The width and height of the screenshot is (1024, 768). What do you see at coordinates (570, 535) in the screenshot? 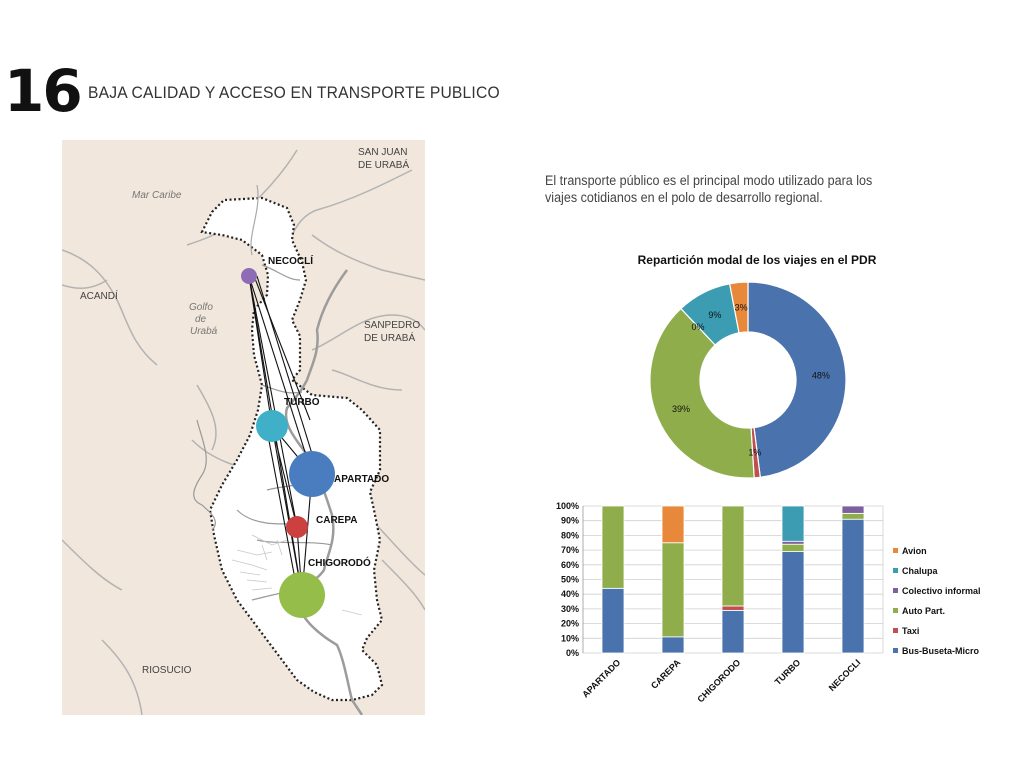
I see `bar-y-tick: 80%` at bounding box center [570, 535].